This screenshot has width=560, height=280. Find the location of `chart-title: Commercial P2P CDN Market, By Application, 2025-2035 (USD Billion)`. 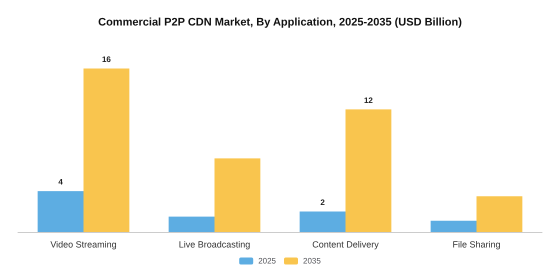

chart-title: Commercial P2P CDN Market, By Application, 2025-2035 (USD Billion) is located at coordinates (280, 22).